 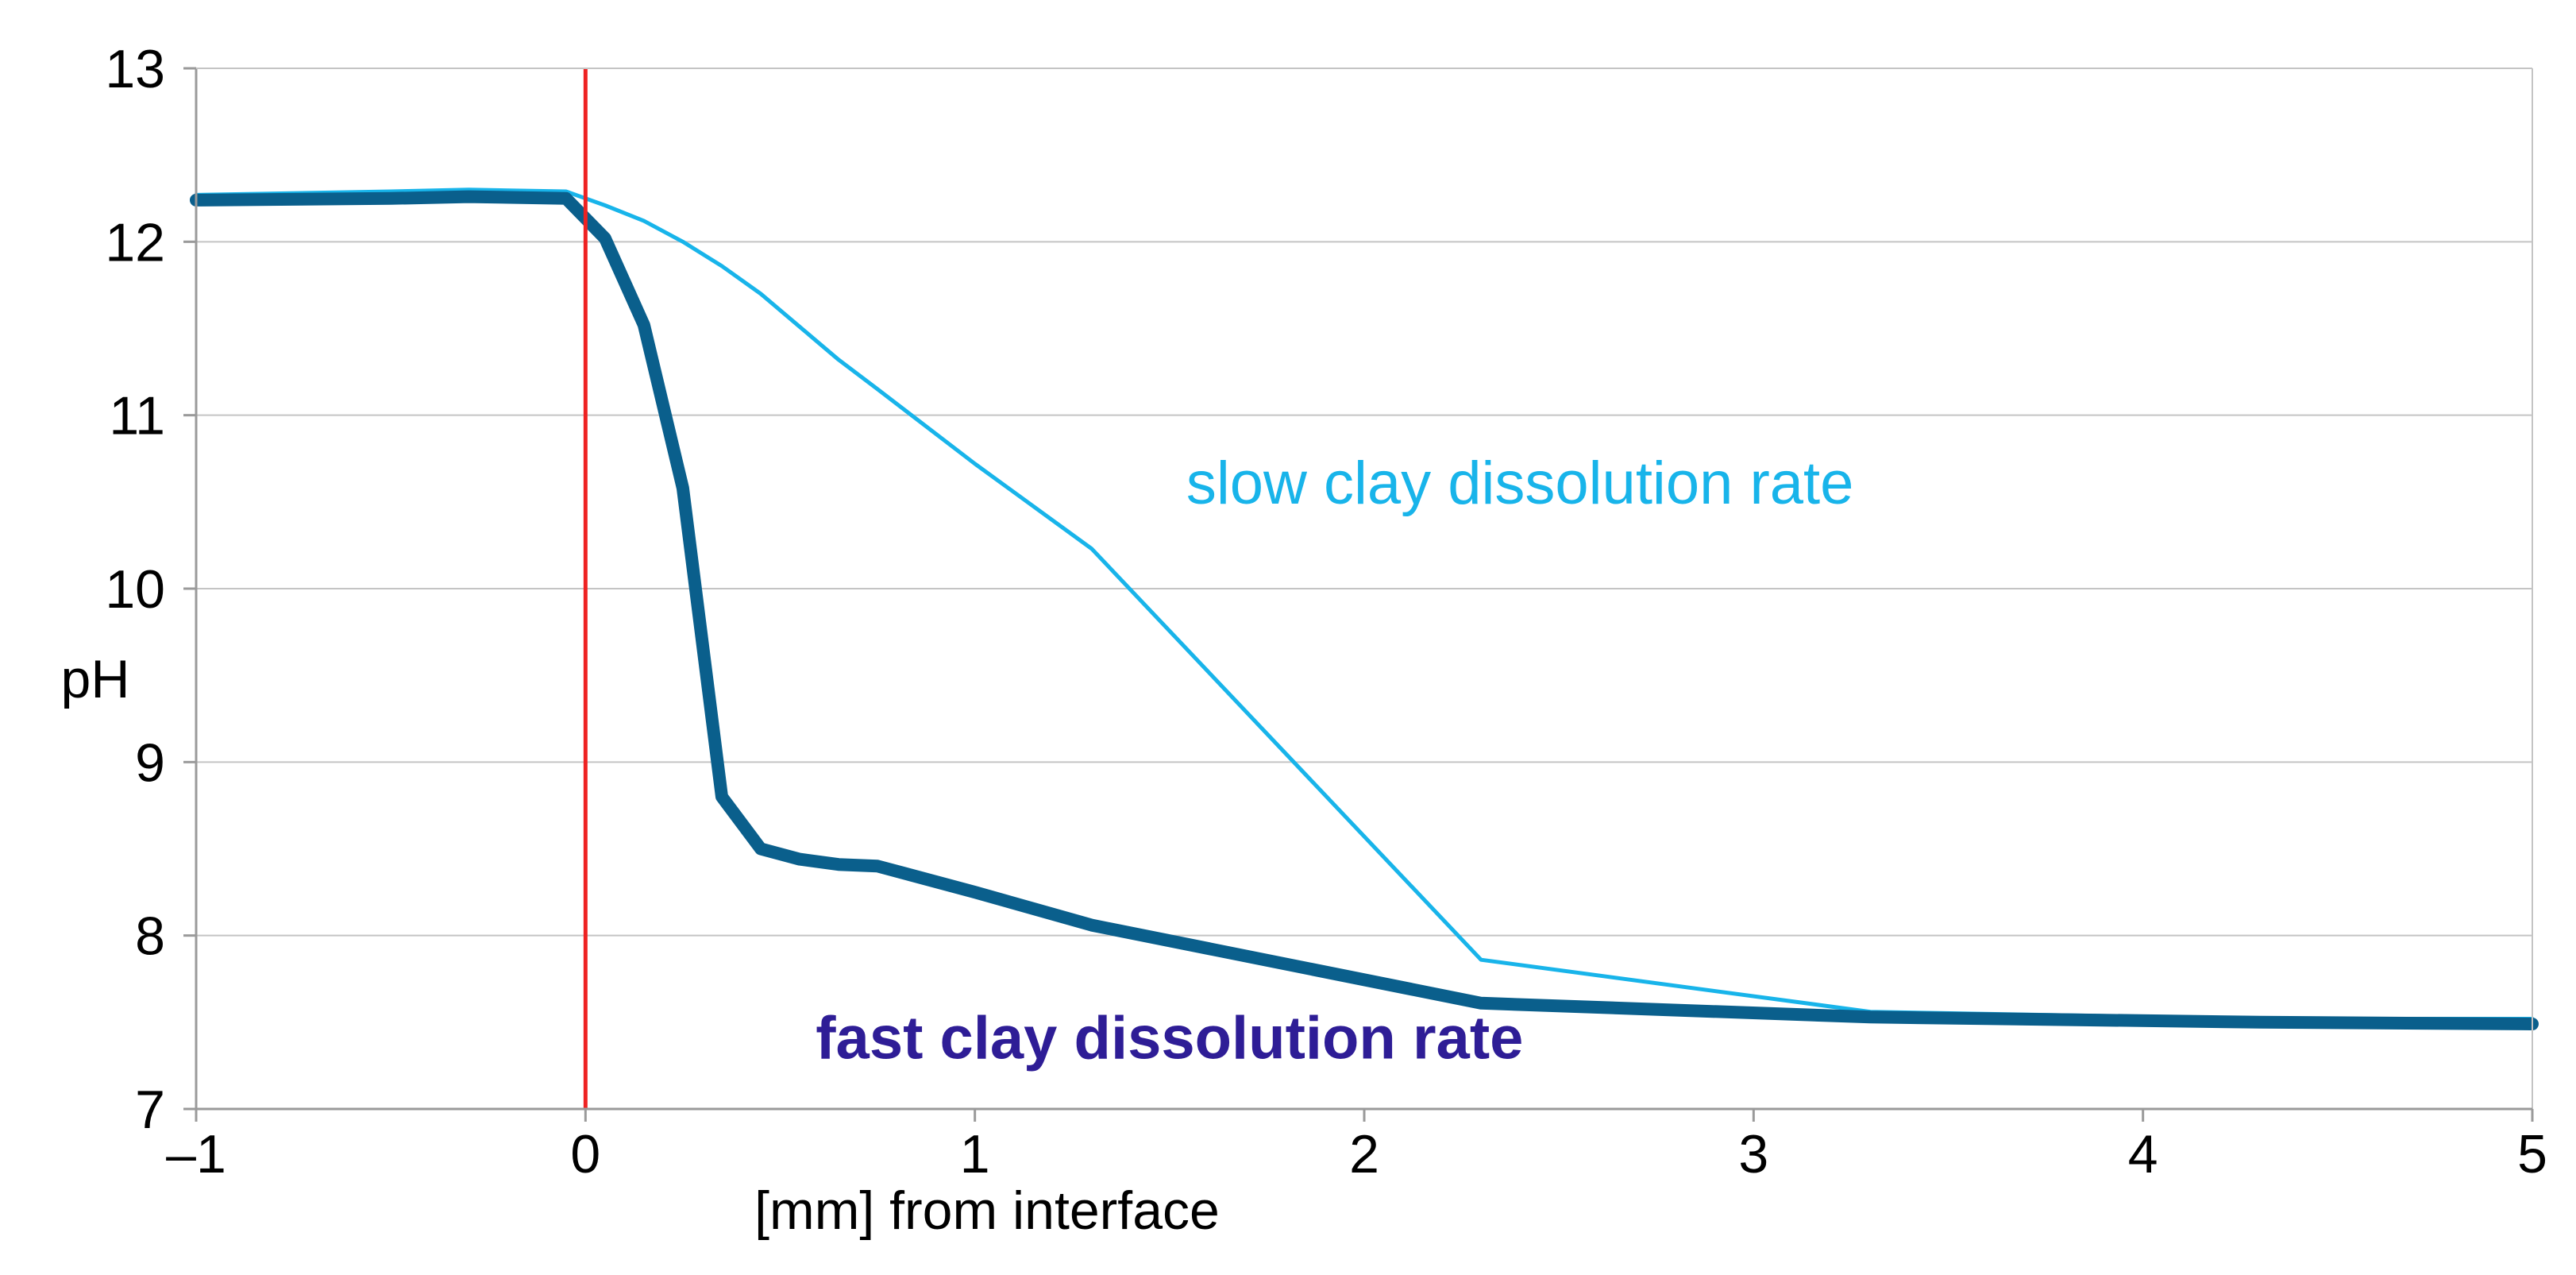 I want to click on y-tick-label: 7, so click(x=150, y=1110).